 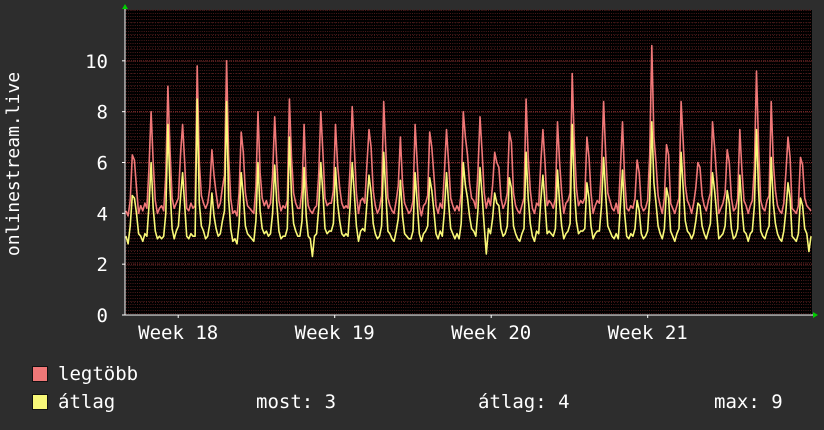 I want to click on y-tick-labels: 0 2 4 6 8 10, so click(x=105, y=189).